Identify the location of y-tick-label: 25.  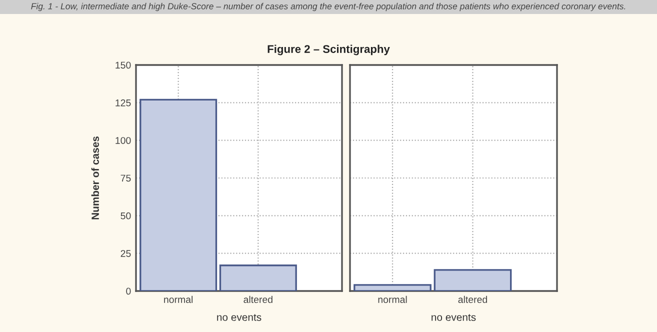
(125, 253).